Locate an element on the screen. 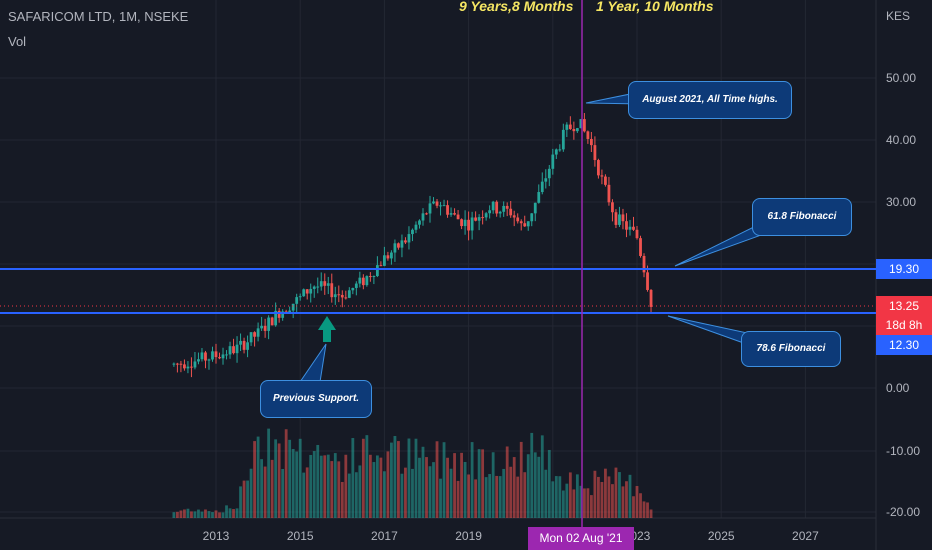 This screenshot has height=550, width=932. support-callout: Previous Support. is located at coordinates (316, 399).